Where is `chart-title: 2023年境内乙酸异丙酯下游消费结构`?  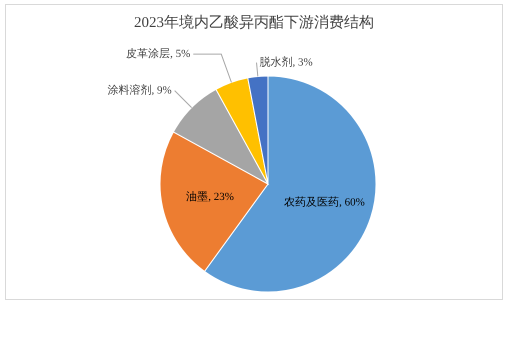
chart-title: 2023年境内乙酸异丙酯下游消费结构 is located at coordinates (254, 23).